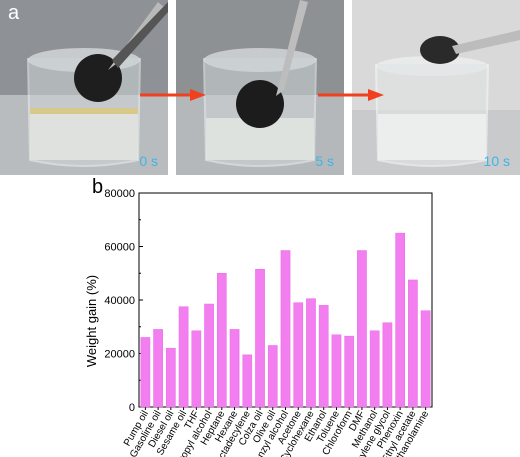 Image resolution: width=520 pixels, height=457 pixels. I want to click on beaker-photo-10s, so click(436, 87).